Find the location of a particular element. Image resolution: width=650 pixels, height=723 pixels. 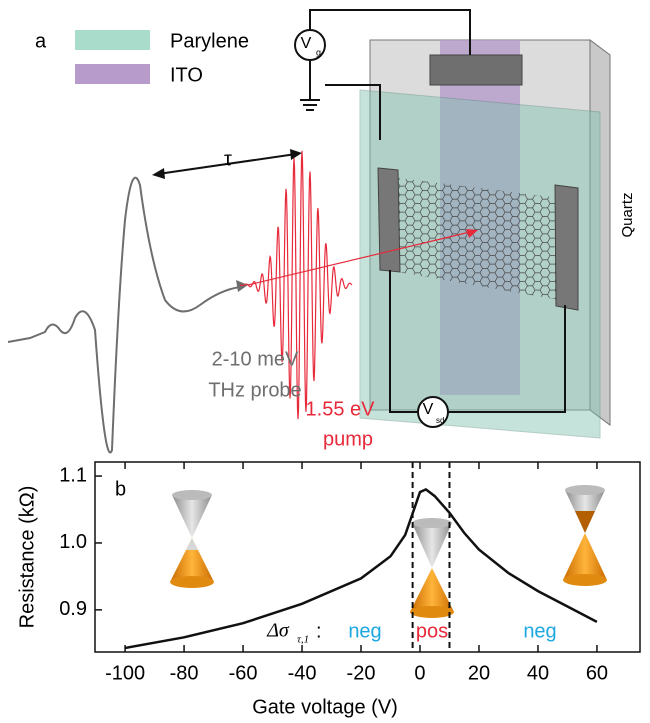

x-tick-label: -40 is located at coordinates (302, 673).